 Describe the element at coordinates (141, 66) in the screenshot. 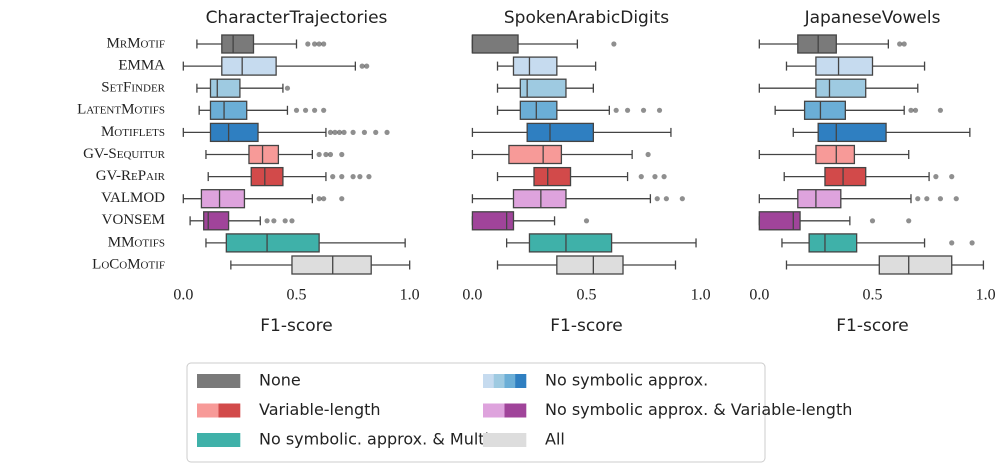

I see `category-label: EMMA` at that location.